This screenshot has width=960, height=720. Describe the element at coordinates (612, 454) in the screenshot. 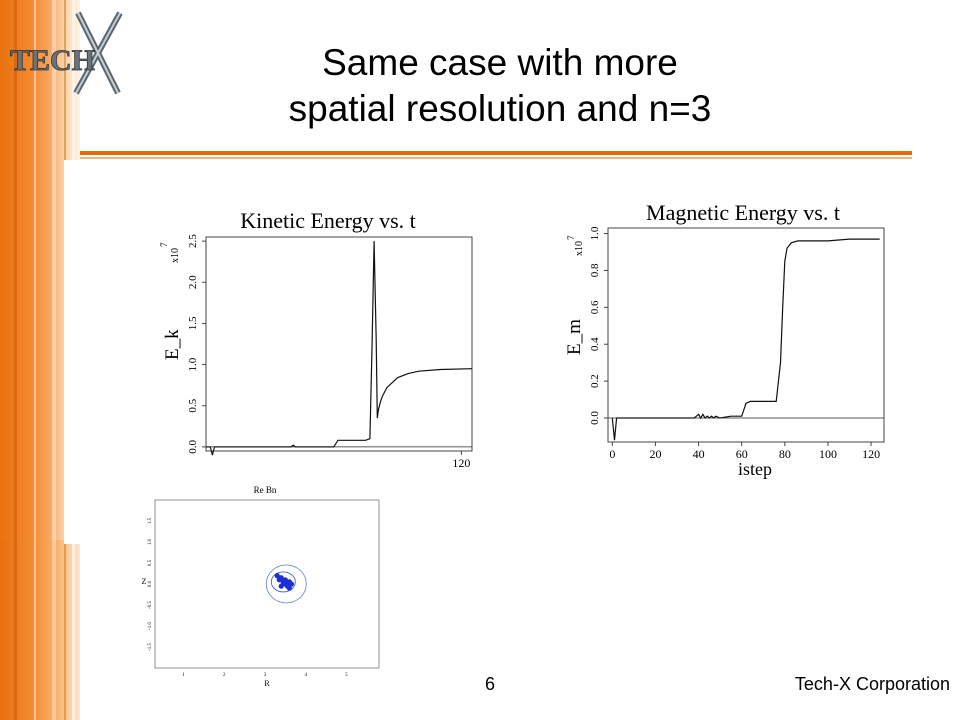

I see `x-tick-label: 0` at that location.